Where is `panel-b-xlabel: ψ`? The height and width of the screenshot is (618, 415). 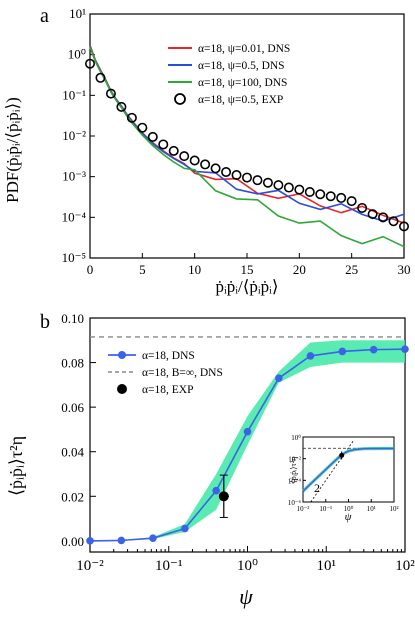 panel-b-xlabel: ψ is located at coordinates (246, 596).